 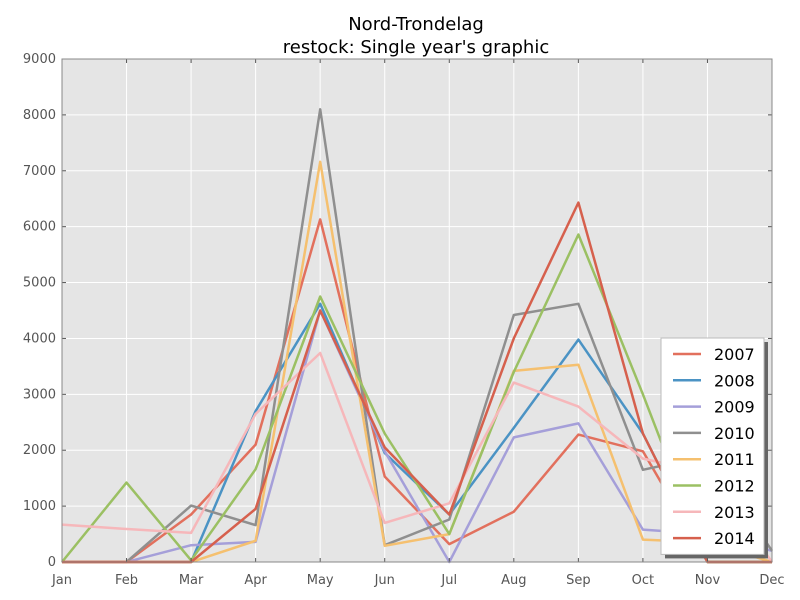 What do you see at coordinates (52, 562) in the screenshot?
I see `y-tick-label: 0` at bounding box center [52, 562].